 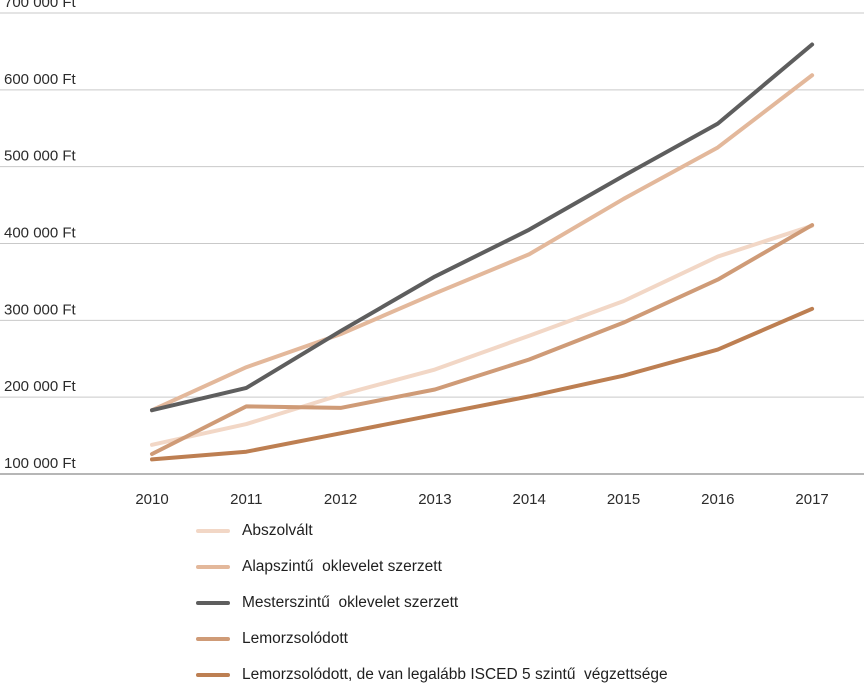 What do you see at coordinates (246, 499) in the screenshot?
I see `x-tick-label: 2011` at bounding box center [246, 499].